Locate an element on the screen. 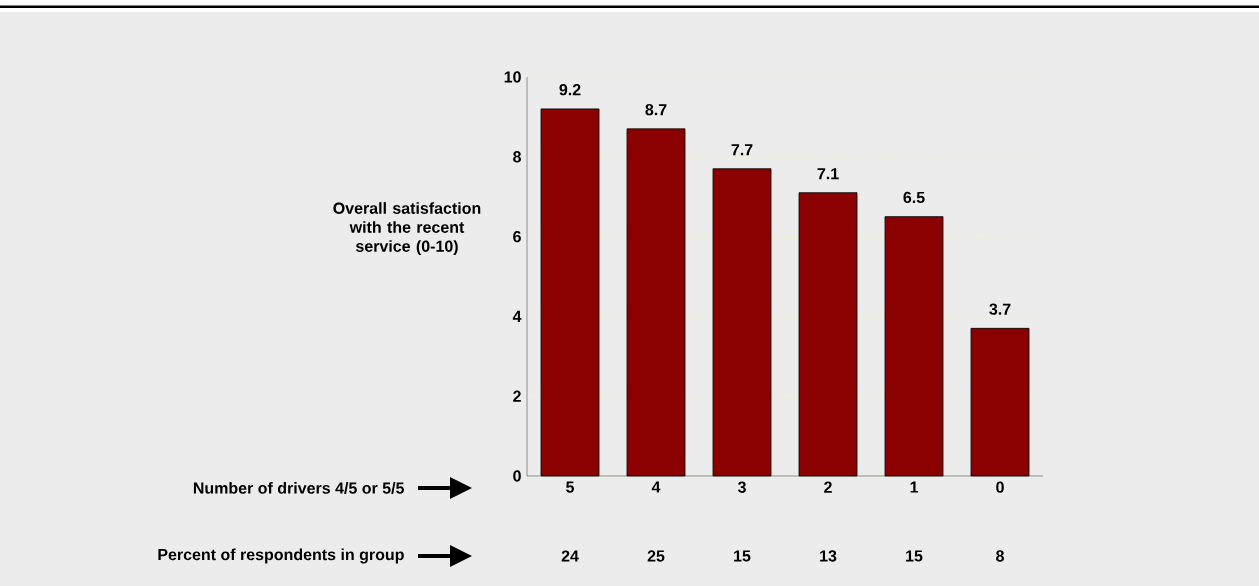 This screenshot has height=586, width=1259. x-tick-label: 3 is located at coordinates (741, 487).